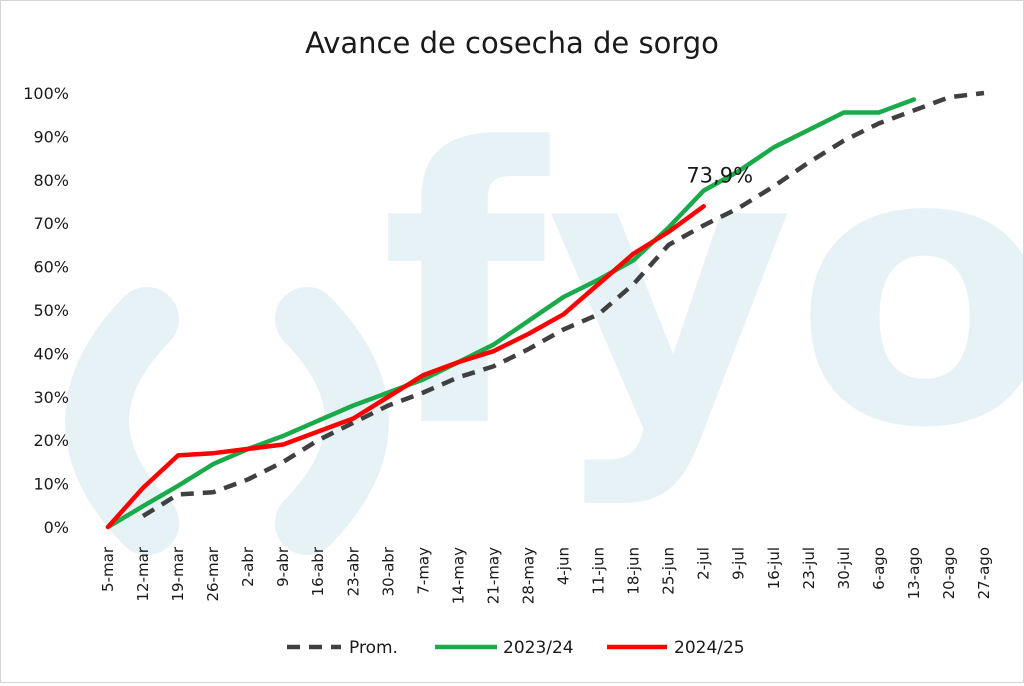 This screenshot has width=1024, height=686. What do you see at coordinates (332, 421) in the screenshot?
I see `watermark-right-paren` at bounding box center [332, 421].